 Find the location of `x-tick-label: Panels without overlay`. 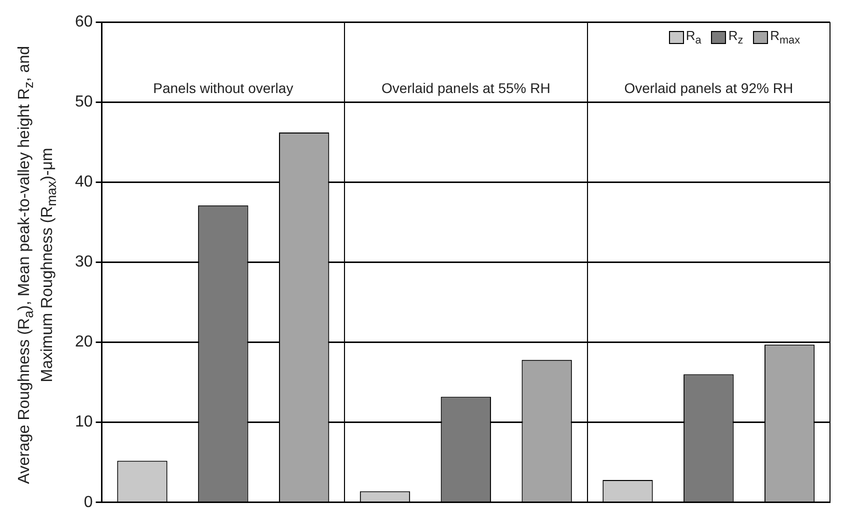

x-tick-label: Panels without overlay is located at coordinates (223, 88).